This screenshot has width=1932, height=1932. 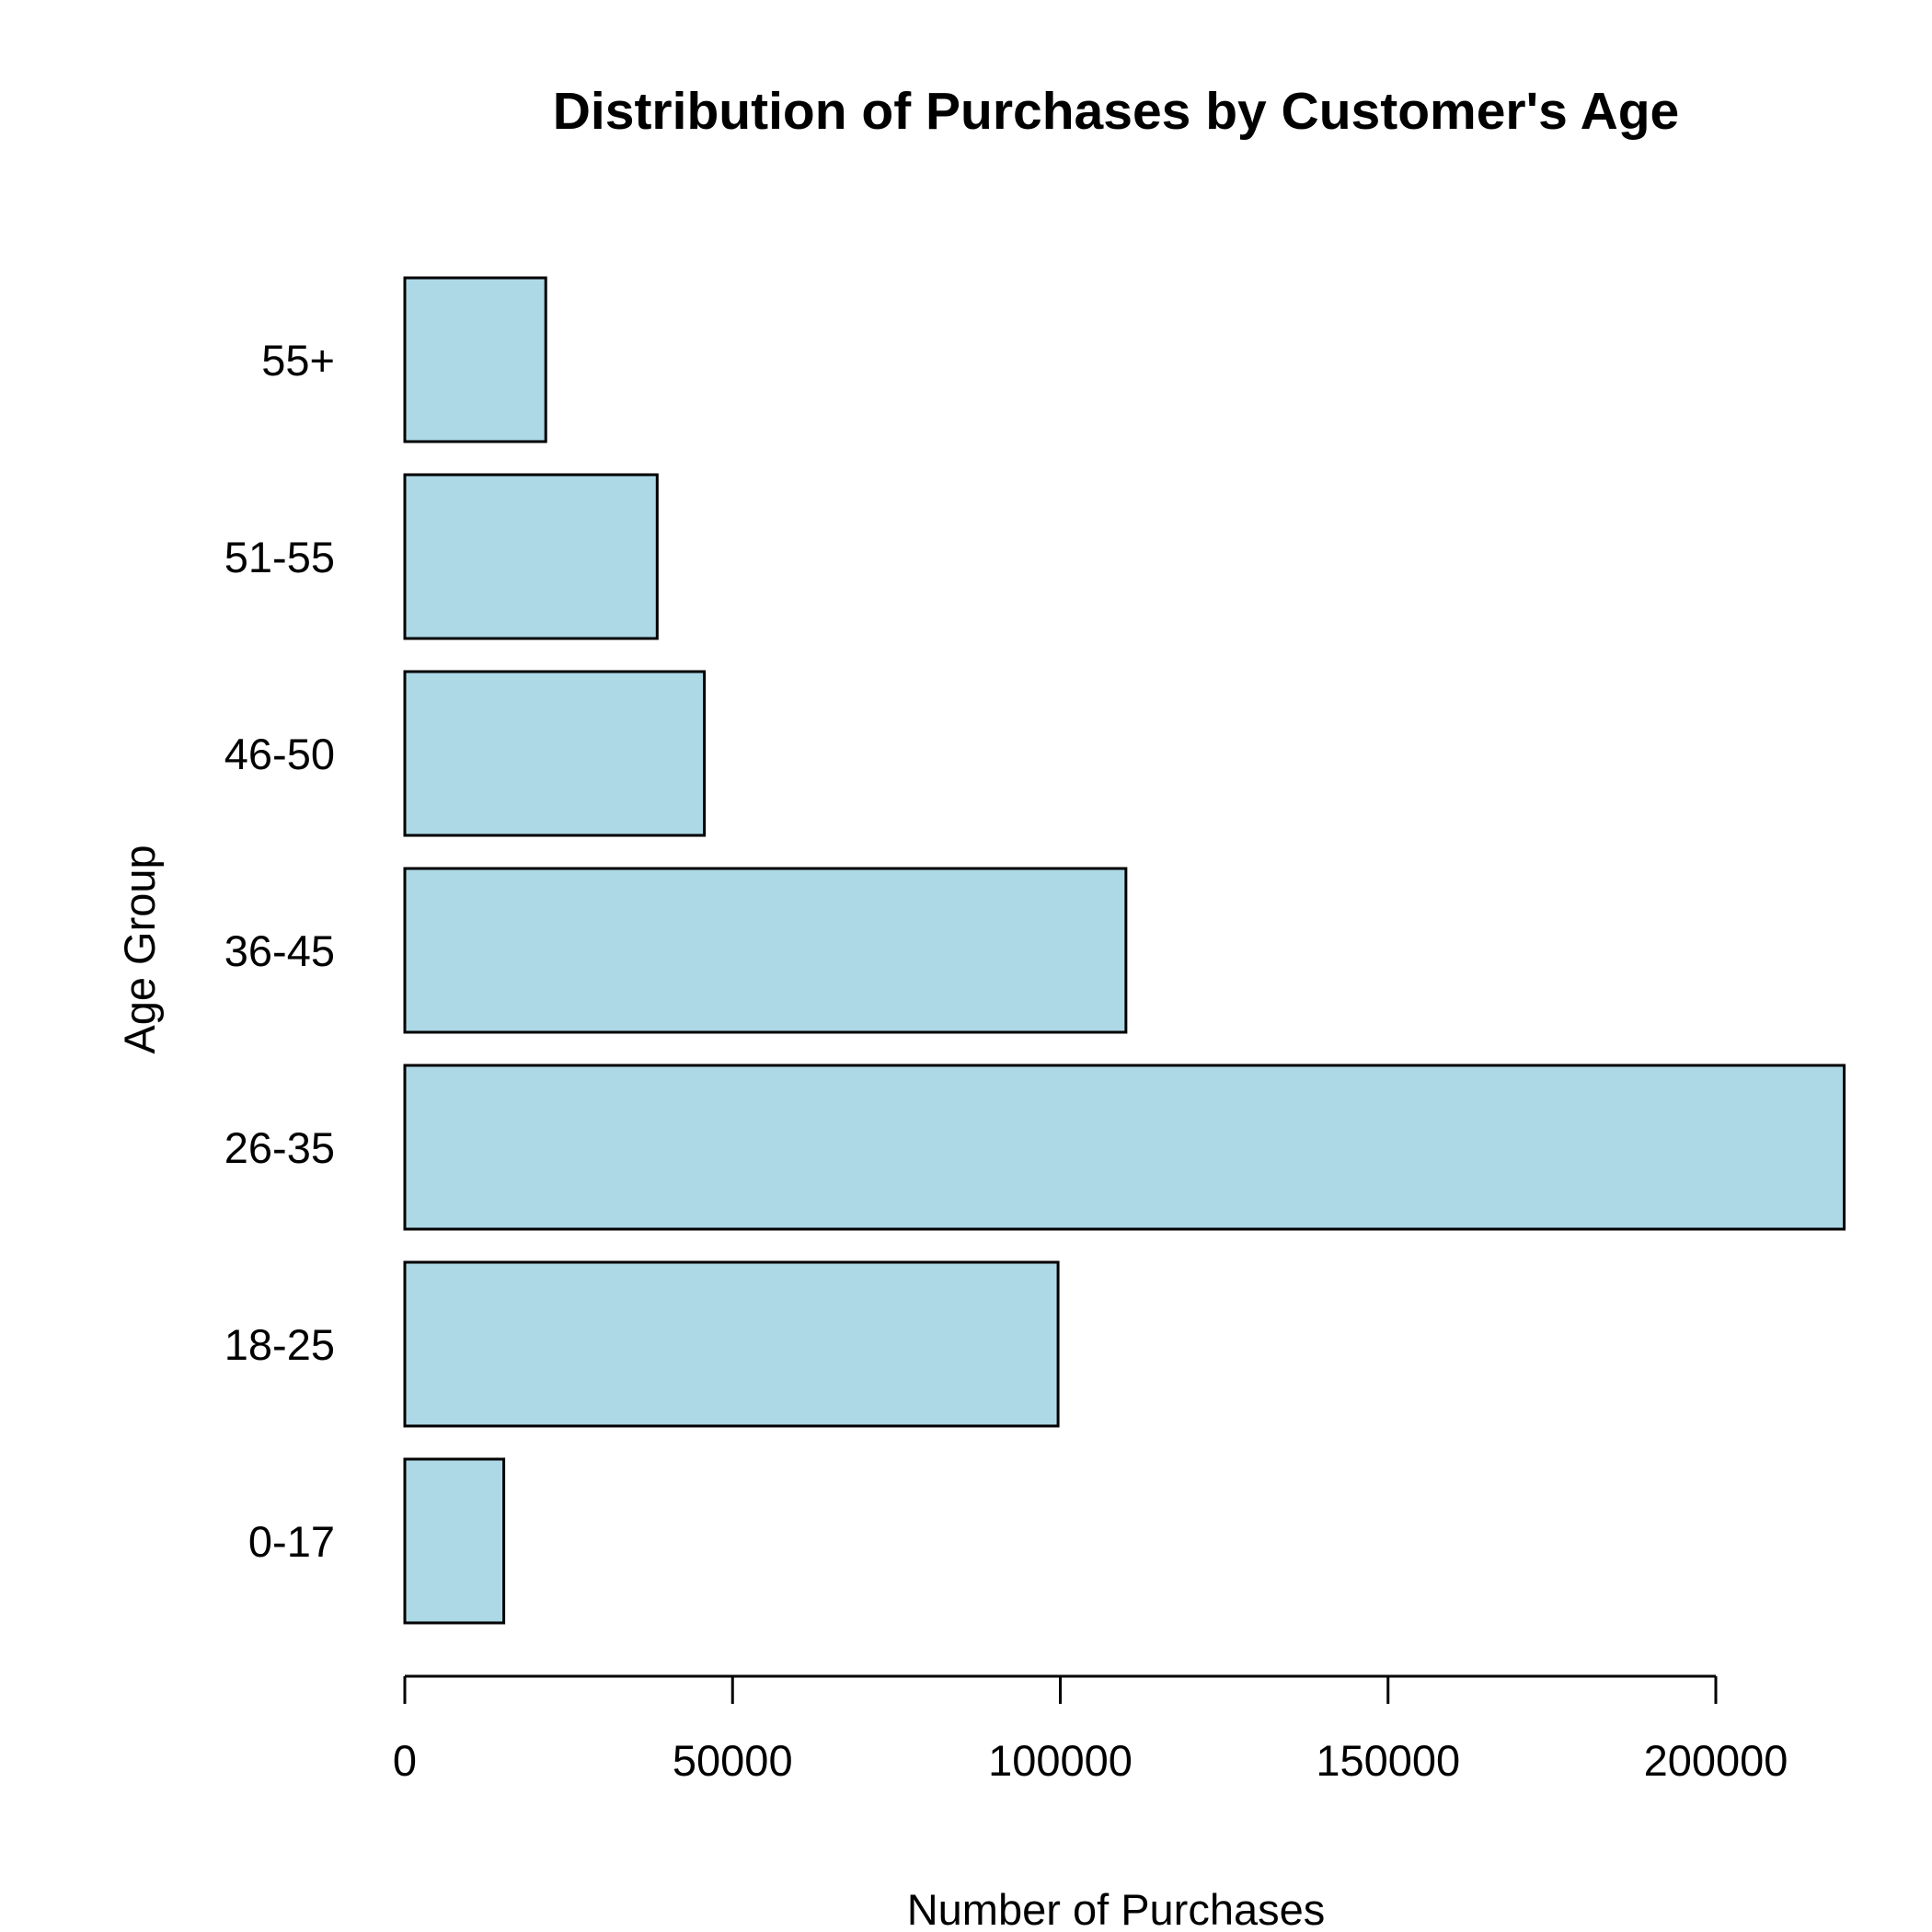 What do you see at coordinates (475, 359) in the screenshot?
I see `bar-55plus` at bounding box center [475, 359].